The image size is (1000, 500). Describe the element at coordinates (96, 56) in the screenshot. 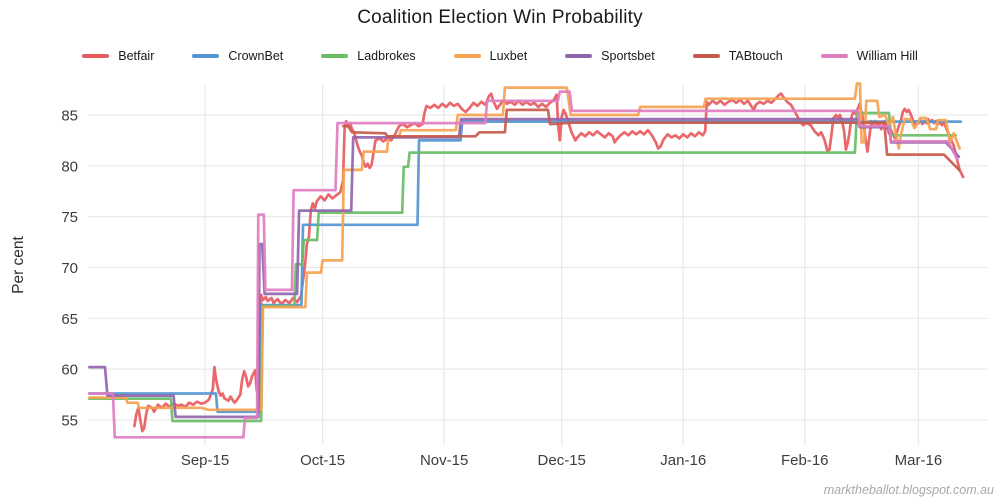

I see `legend-swatch-betfair` at that location.